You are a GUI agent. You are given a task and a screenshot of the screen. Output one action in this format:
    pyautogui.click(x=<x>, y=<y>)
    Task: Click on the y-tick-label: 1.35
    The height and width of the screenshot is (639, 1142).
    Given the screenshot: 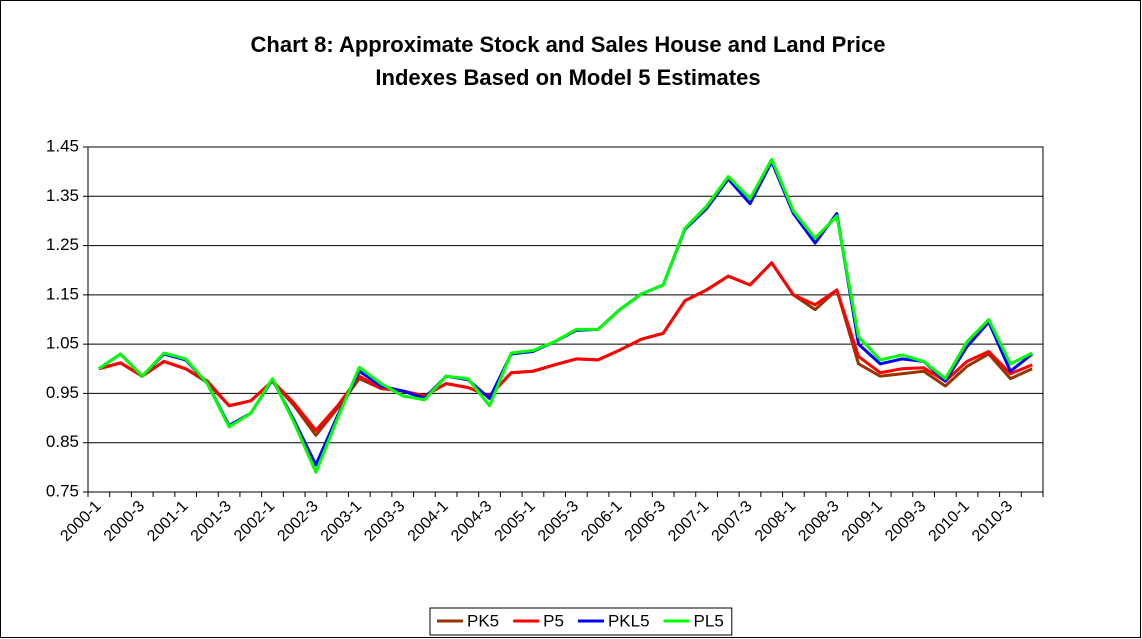 What is the action you would take?
    pyautogui.click(x=62, y=195)
    